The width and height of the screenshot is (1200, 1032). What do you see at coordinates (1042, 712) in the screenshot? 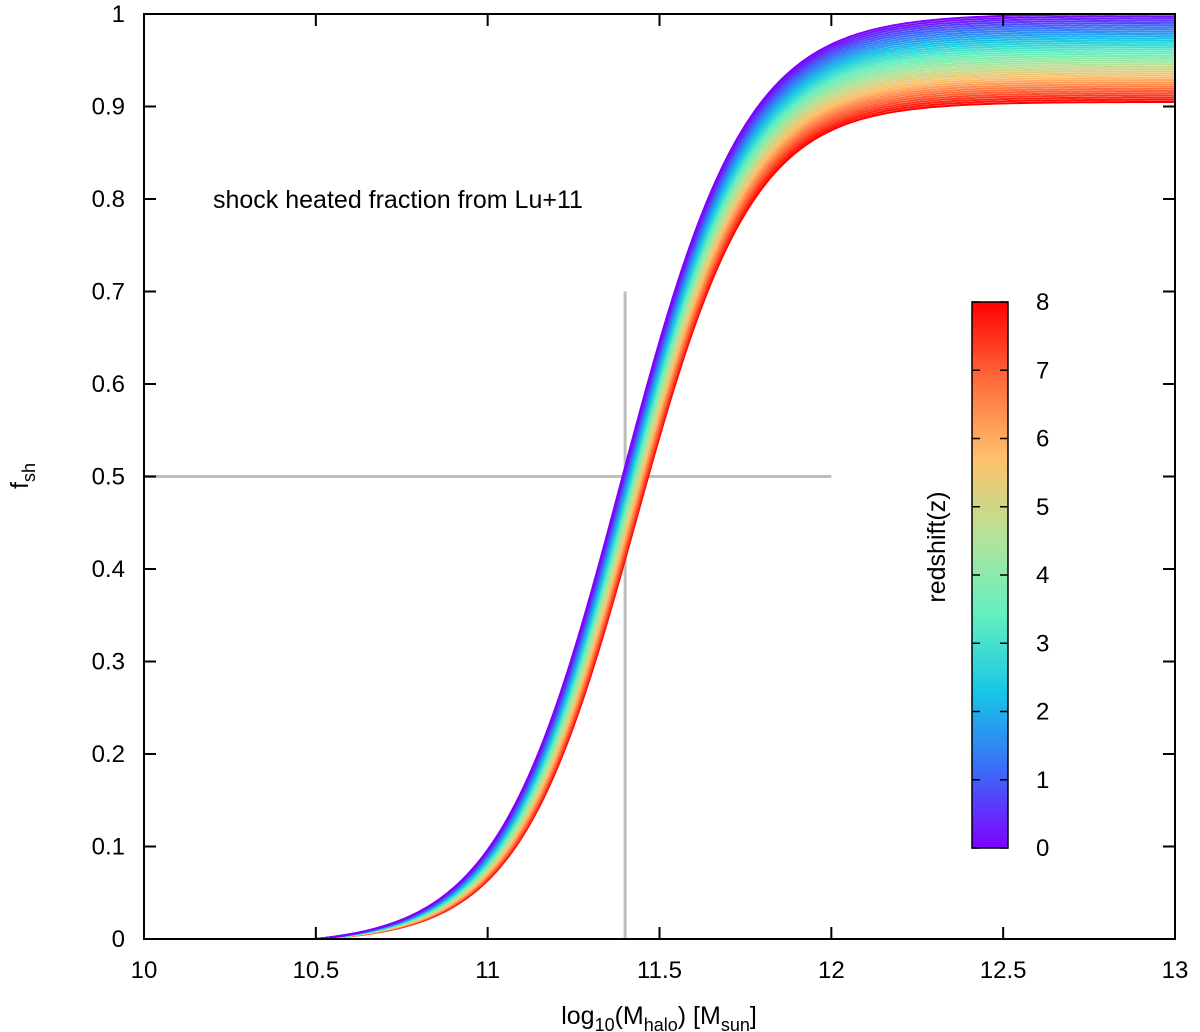
I see `colorbar-tick-label: 2` at bounding box center [1042, 712].